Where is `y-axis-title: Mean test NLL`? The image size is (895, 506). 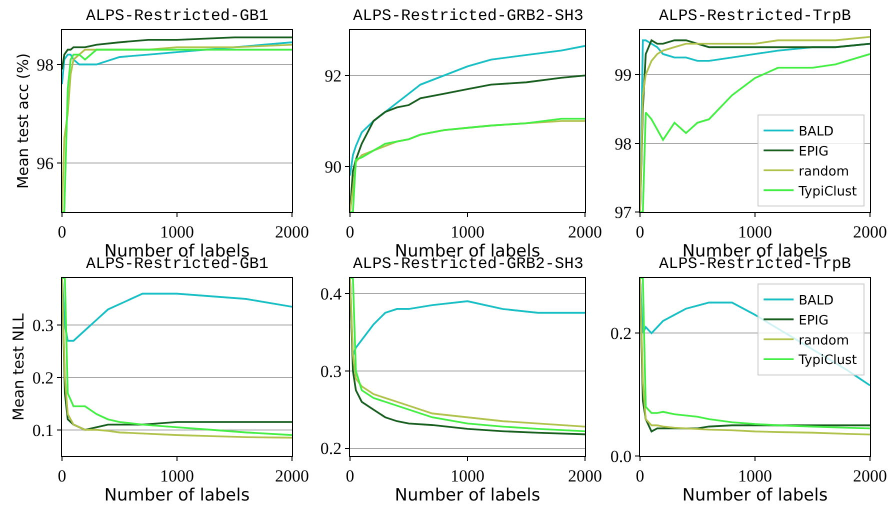 y-axis-title: Mean test NLL is located at coordinates (19, 366).